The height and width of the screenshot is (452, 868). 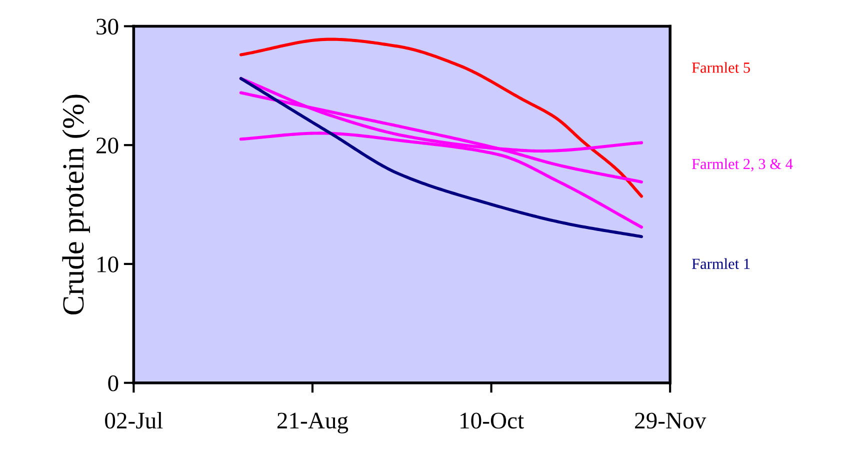 I want to click on text: Farmlet 2, 3 & 4, so click(x=742, y=165).